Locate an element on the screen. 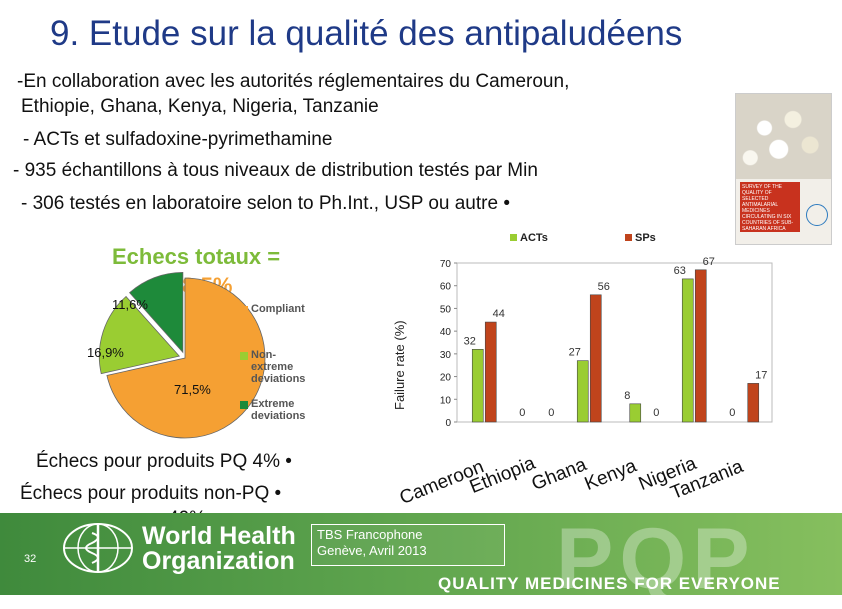 This screenshot has height=609, width=842. bar-data-label: 44 is located at coordinates (499, 314).